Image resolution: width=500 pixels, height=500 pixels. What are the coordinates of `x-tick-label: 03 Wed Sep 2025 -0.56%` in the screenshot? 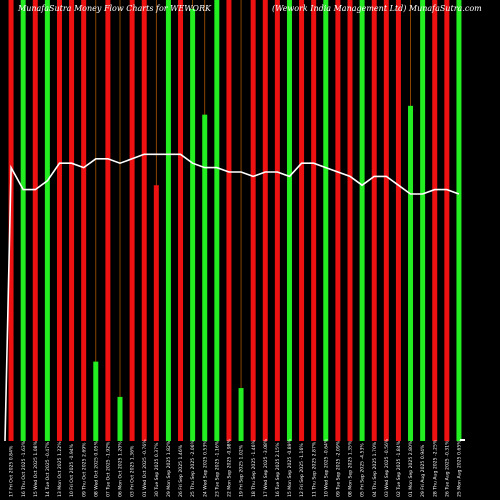 It's located at (387, 467).